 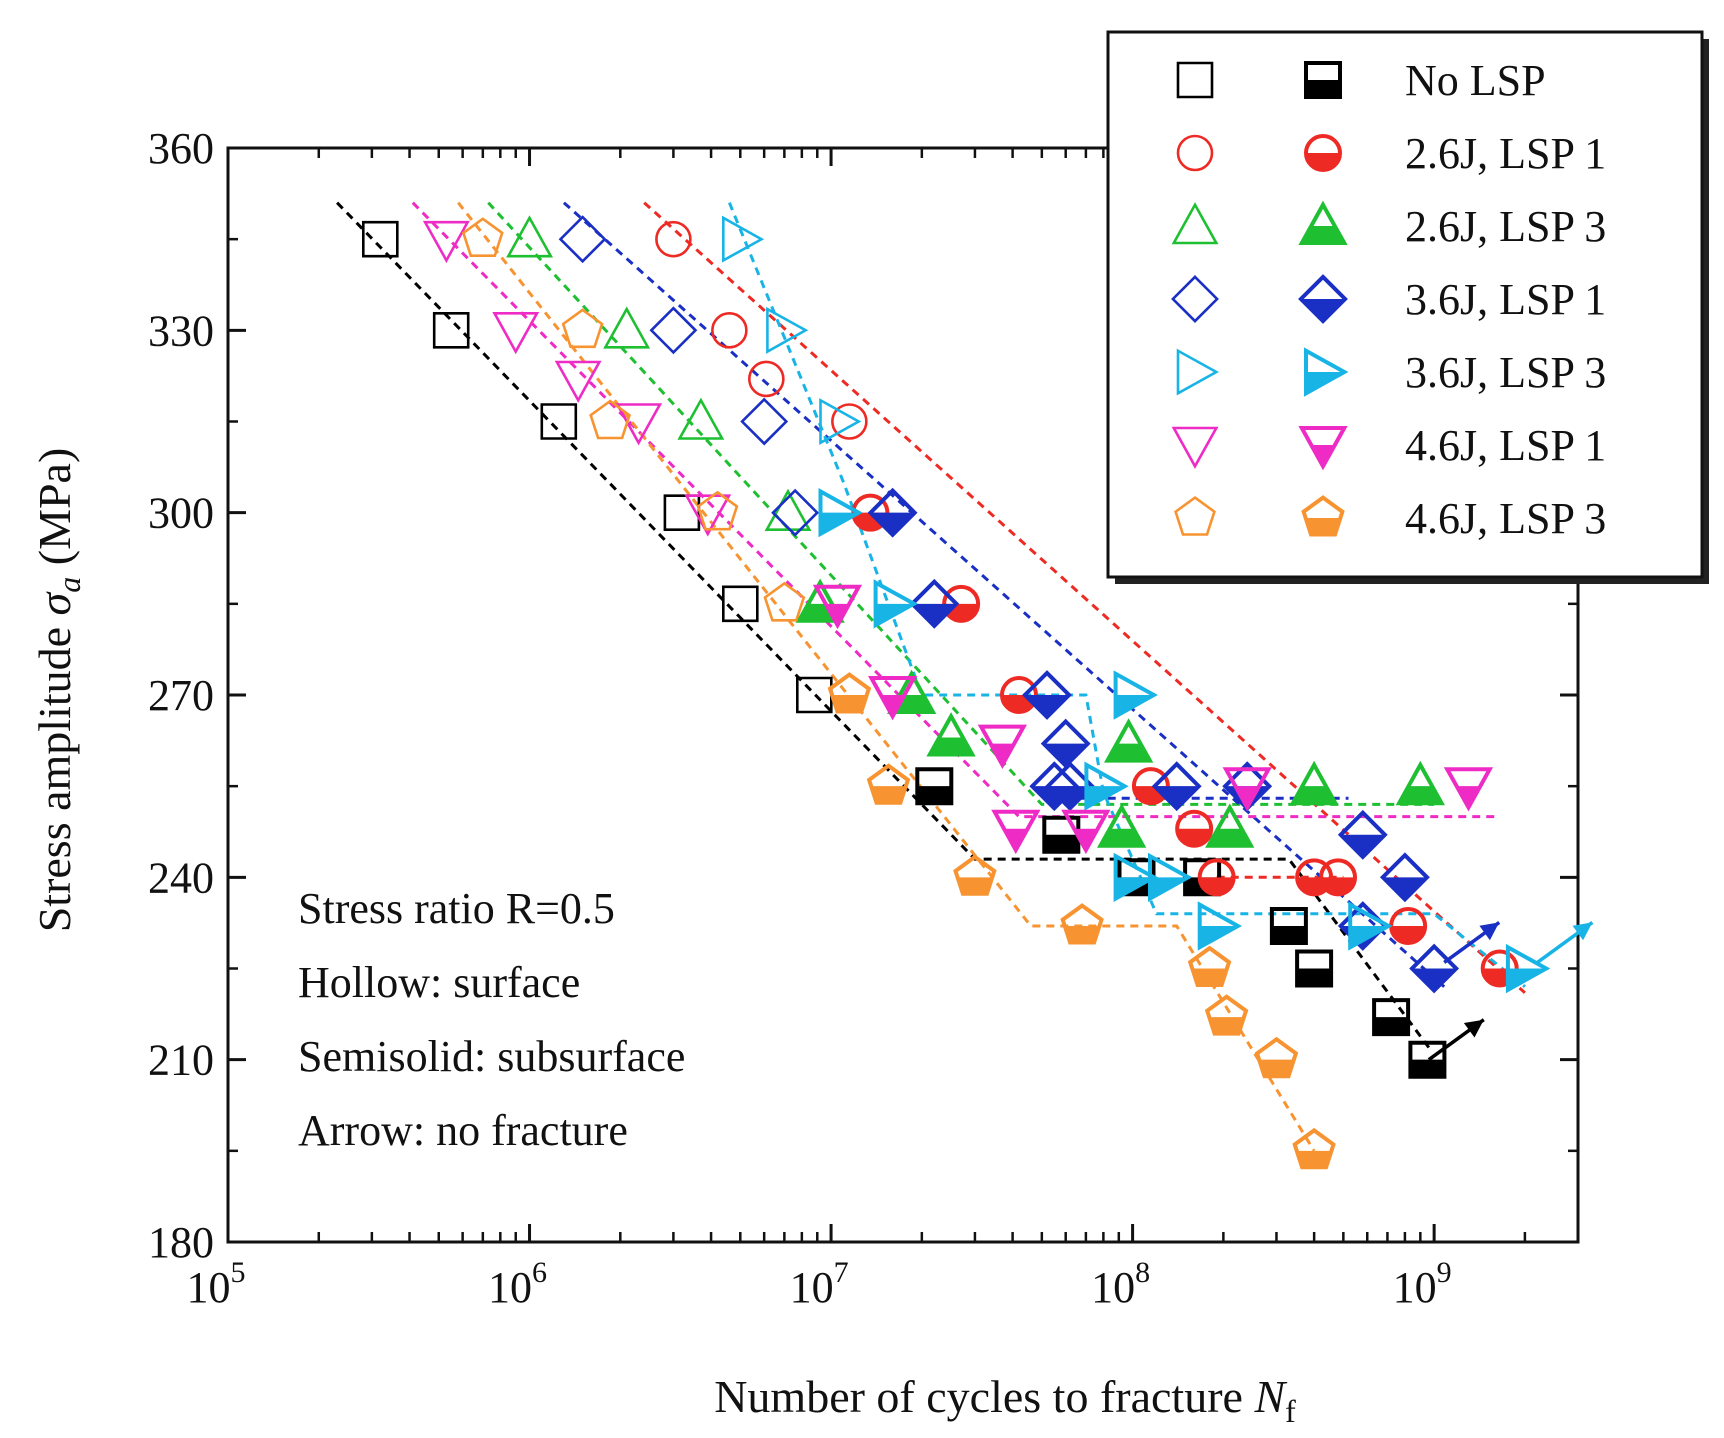 I want to click on marker-hollow-series-4-outline, so click(x=582, y=239).